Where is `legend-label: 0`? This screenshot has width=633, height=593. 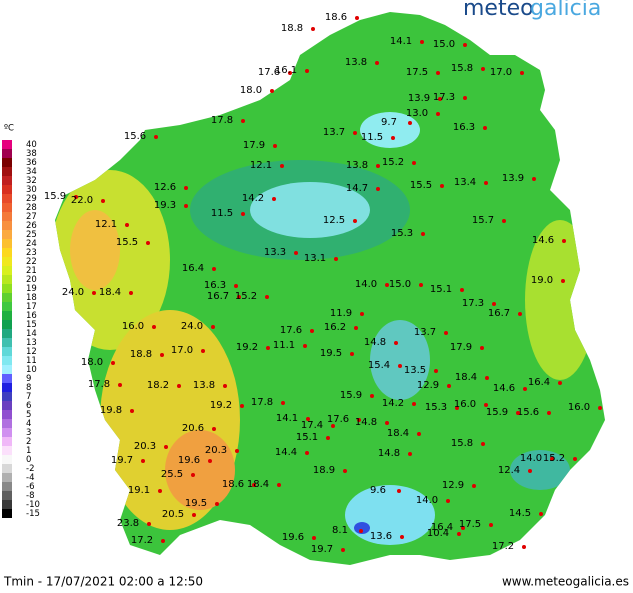 legend-label: 0 is located at coordinates (28, 460).